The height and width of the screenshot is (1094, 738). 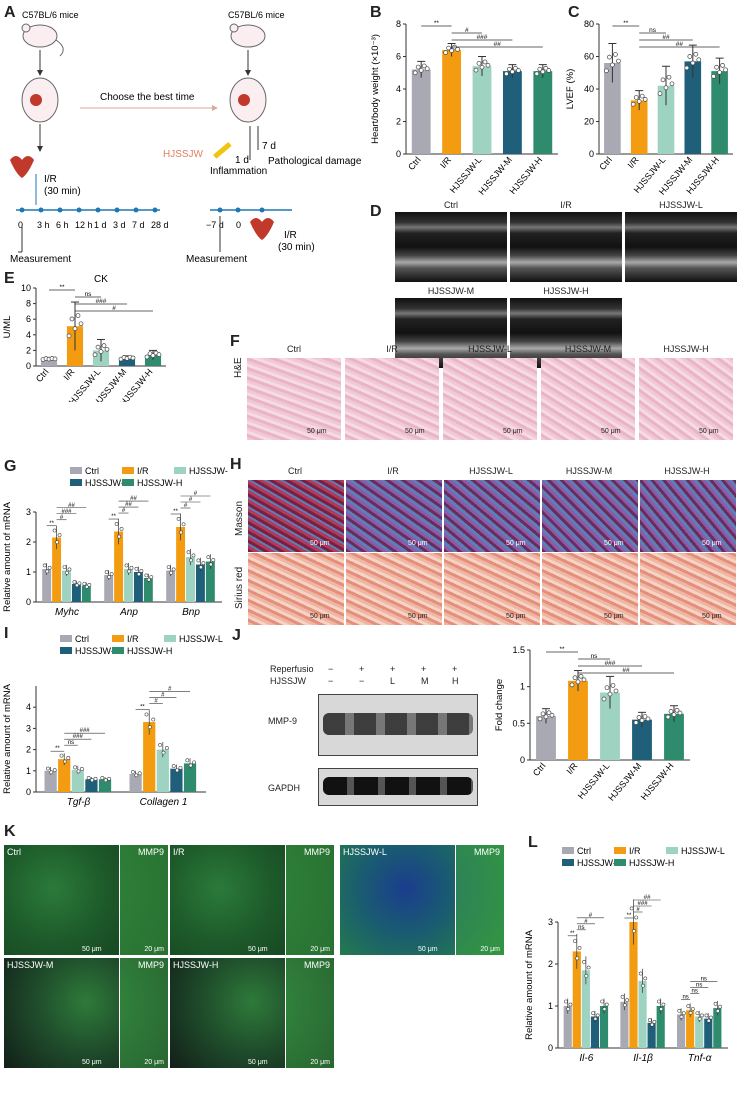 I want to click on sig-label: ##, so click(x=666, y=37).